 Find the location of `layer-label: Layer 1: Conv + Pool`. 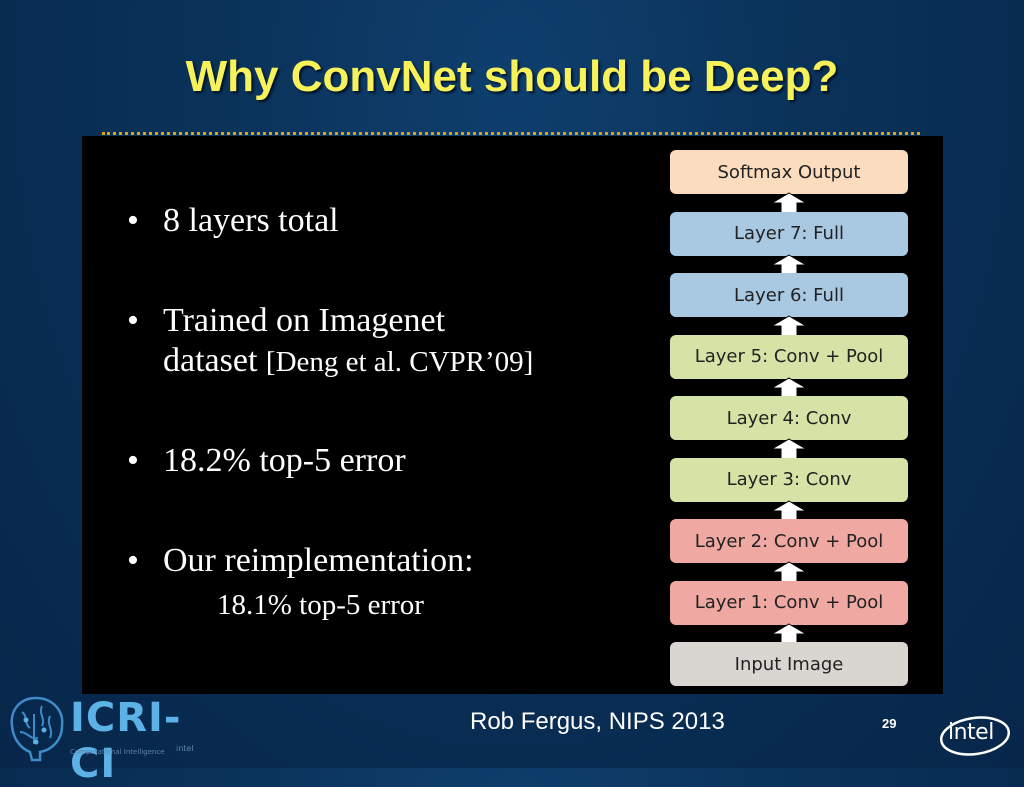

layer-label: Layer 1: Conv + Pool is located at coordinates (789, 602).